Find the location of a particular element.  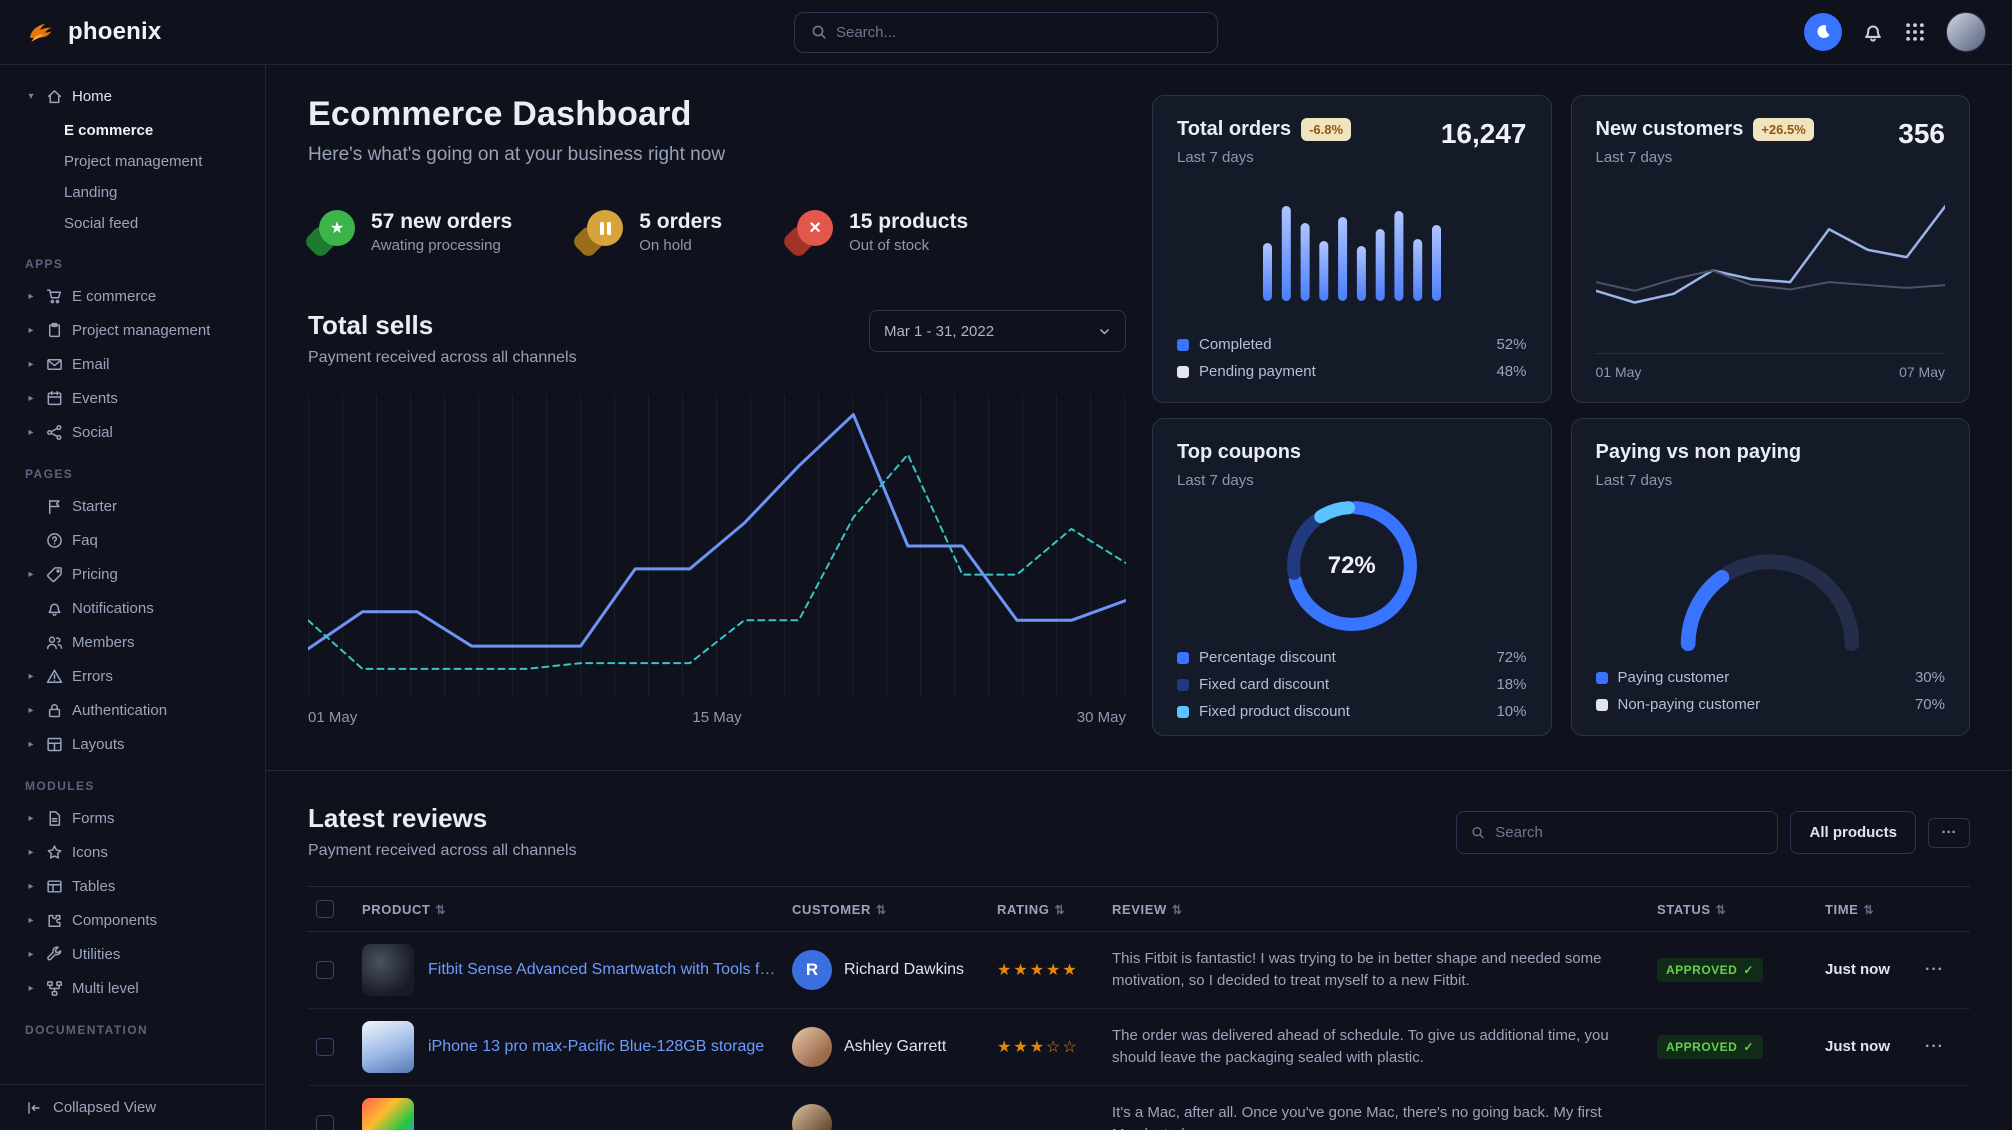

customer-name: Ashley Garrett is located at coordinates (895, 1046).